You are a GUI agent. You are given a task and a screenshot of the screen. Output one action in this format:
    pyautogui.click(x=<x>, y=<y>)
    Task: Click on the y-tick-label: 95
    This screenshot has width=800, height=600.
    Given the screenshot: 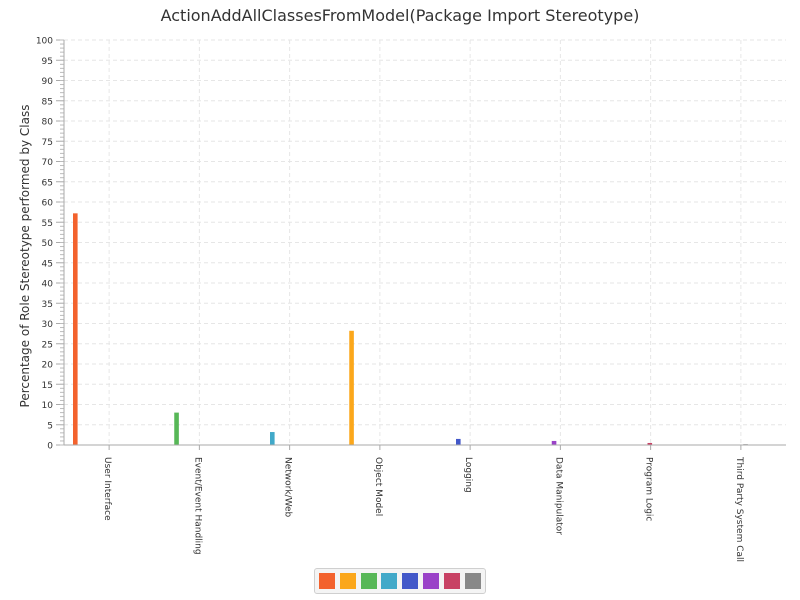 What is the action you would take?
    pyautogui.click(x=47, y=62)
    